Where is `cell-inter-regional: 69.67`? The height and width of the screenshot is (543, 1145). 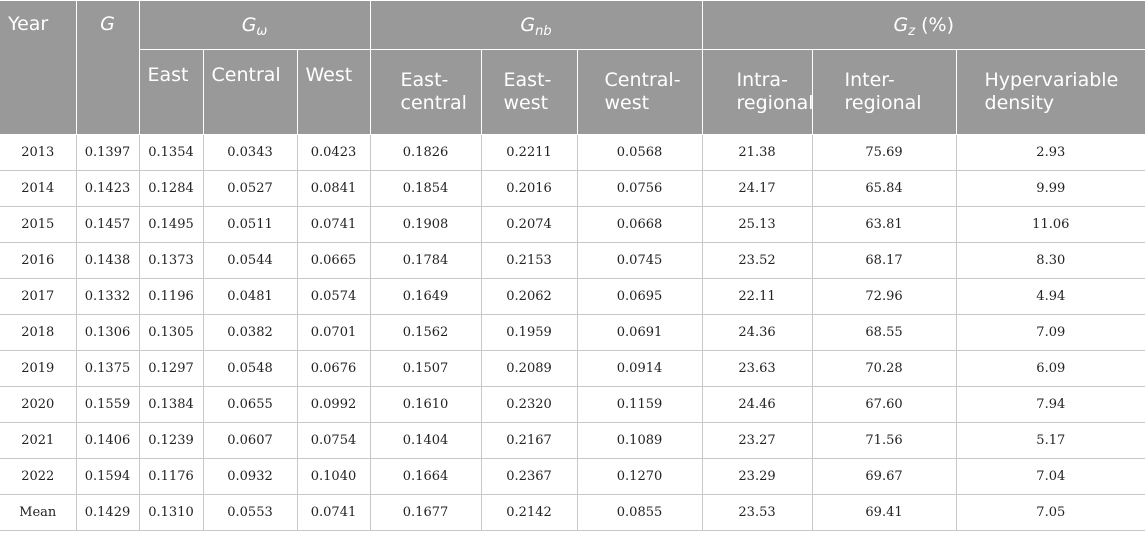
cell-inter-regional: 69.67 is located at coordinates (884, 476).